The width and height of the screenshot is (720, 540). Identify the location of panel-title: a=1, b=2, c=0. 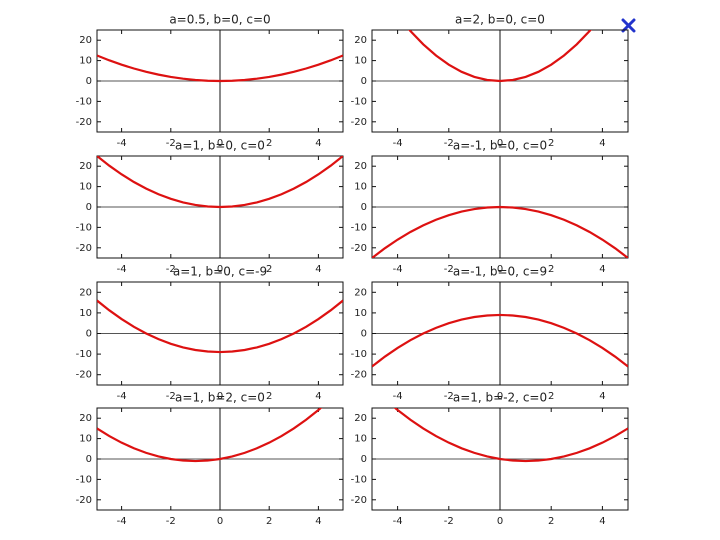
(220, 398).